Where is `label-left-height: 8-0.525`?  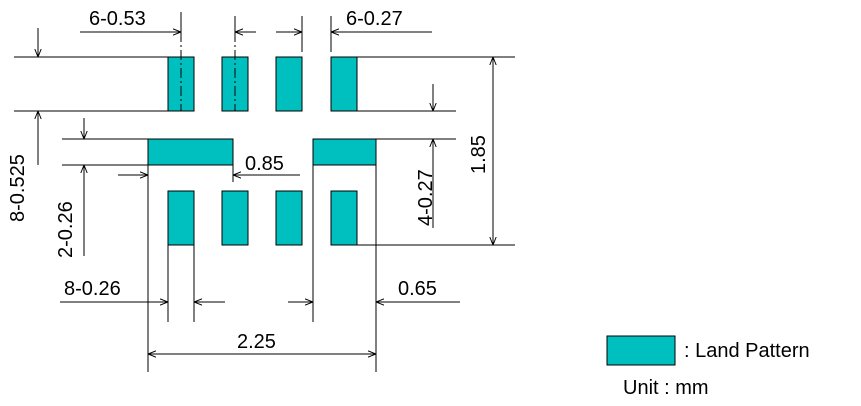 label-left-height: 8-0.525 is located at coordinates (18, 188).